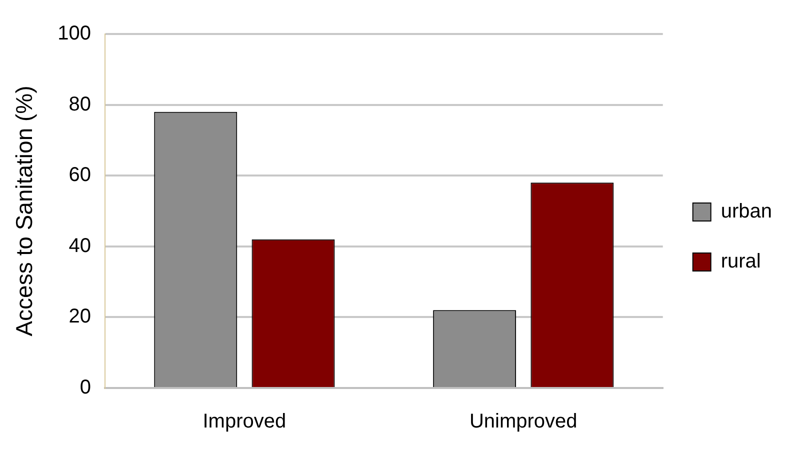 The width and height of the screenshot is (797, 466). Describe the element at coordinates (79, 317) in the screenshot. I see `y-tick-label: 20` at that location.